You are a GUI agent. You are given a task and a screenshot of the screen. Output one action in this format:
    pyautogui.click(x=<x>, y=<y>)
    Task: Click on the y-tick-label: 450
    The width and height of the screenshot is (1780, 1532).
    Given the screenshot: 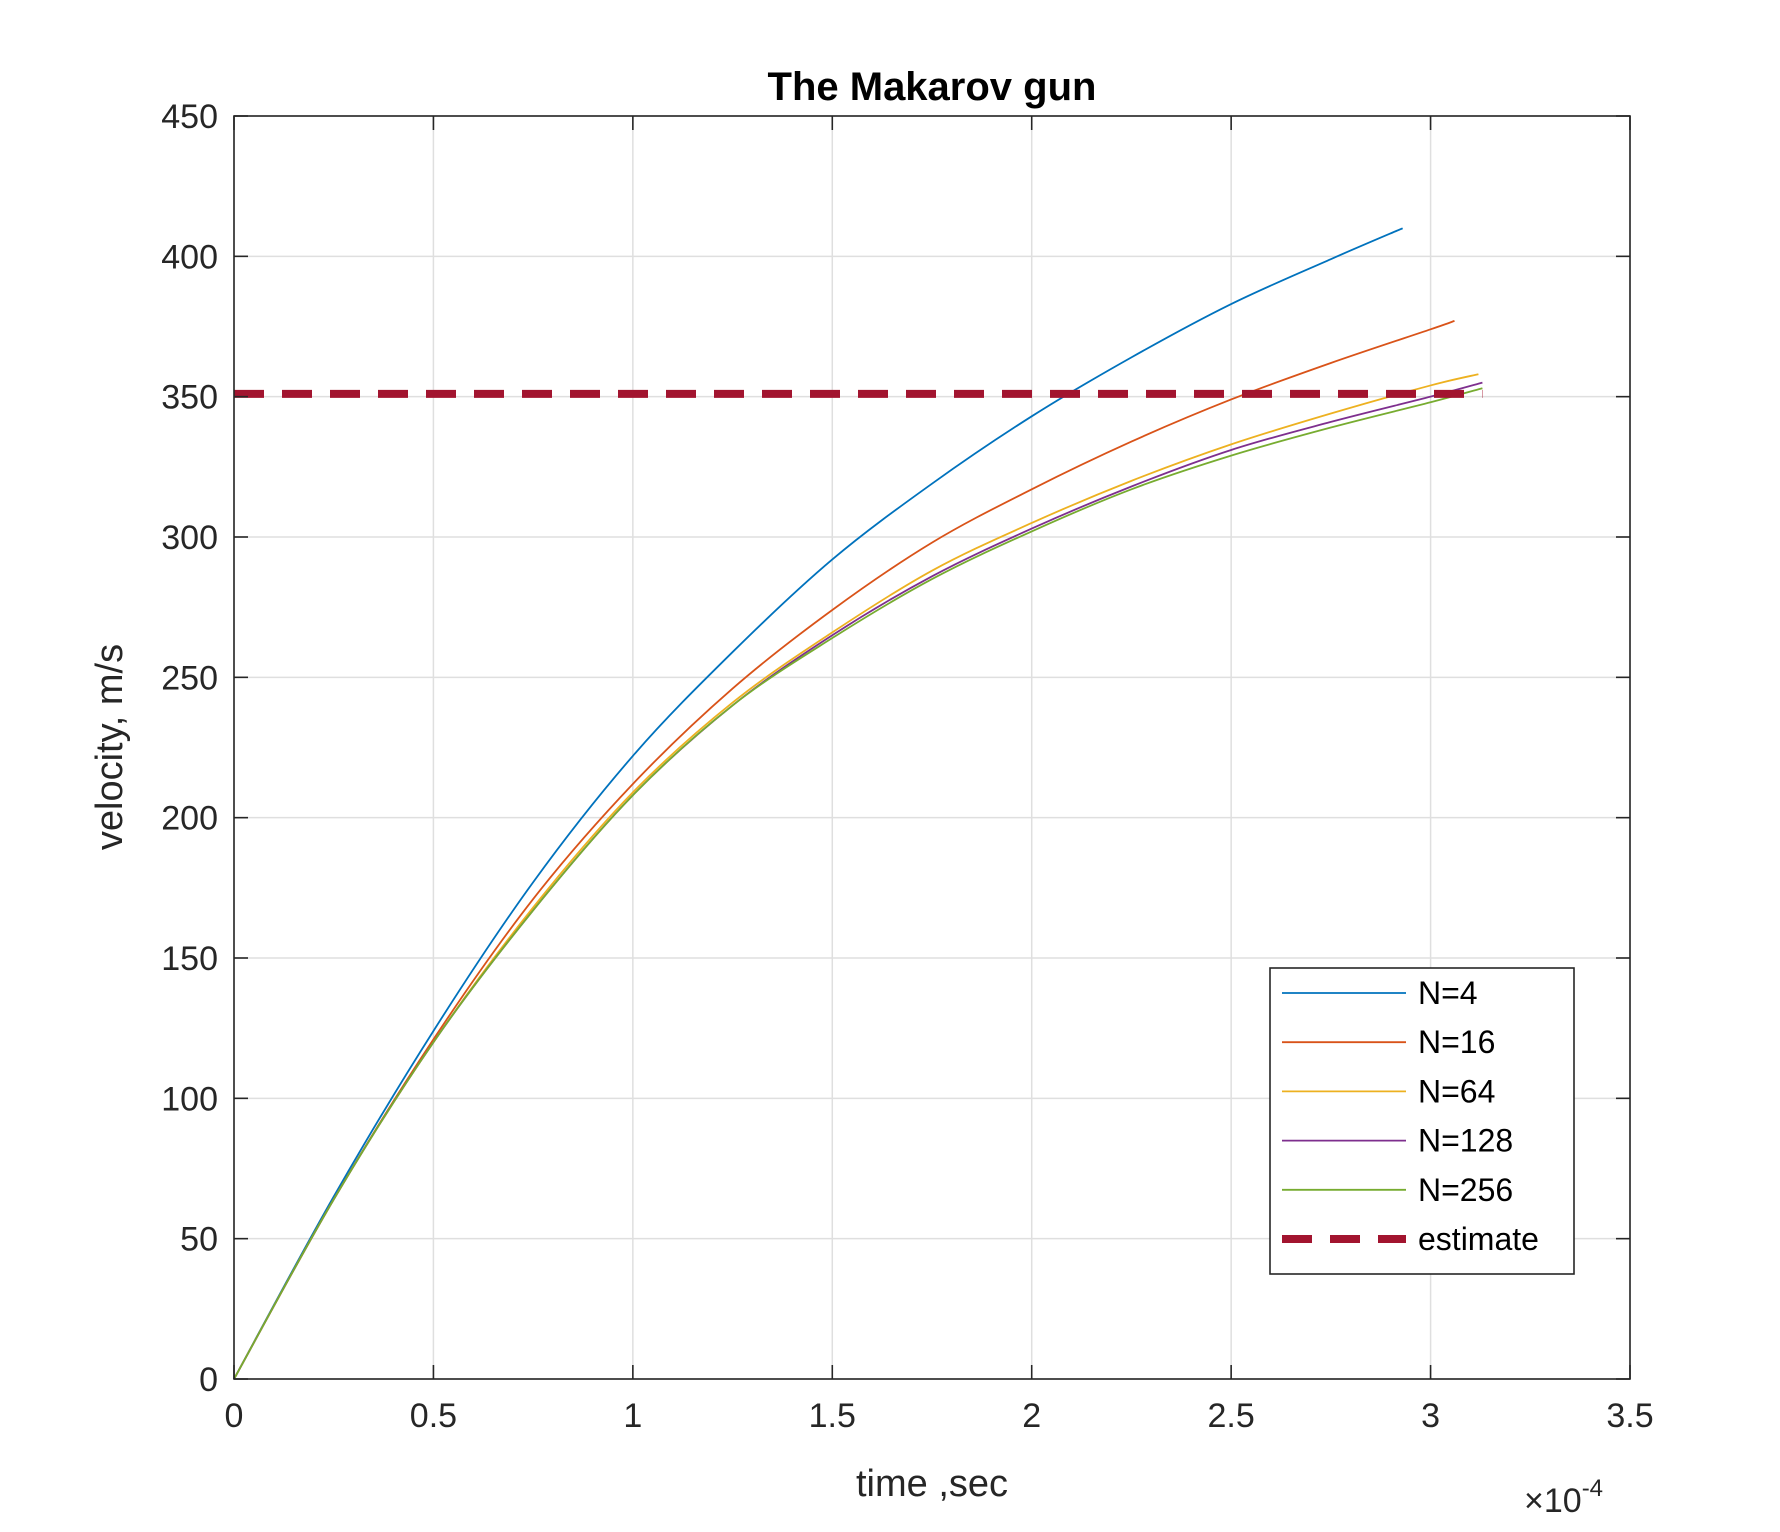 What is the action you would take?
    pyautogui.click(x=189, y=117)
    